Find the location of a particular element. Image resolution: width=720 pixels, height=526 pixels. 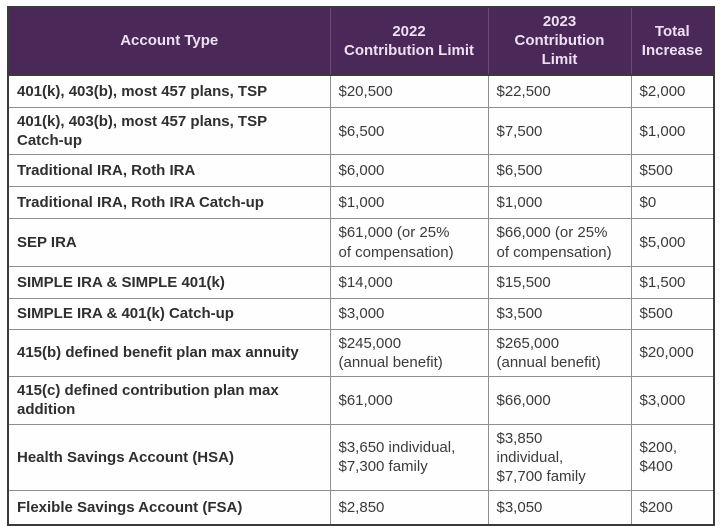

limit-2023-cell: $66,000 is located at coordinates (559, 400).